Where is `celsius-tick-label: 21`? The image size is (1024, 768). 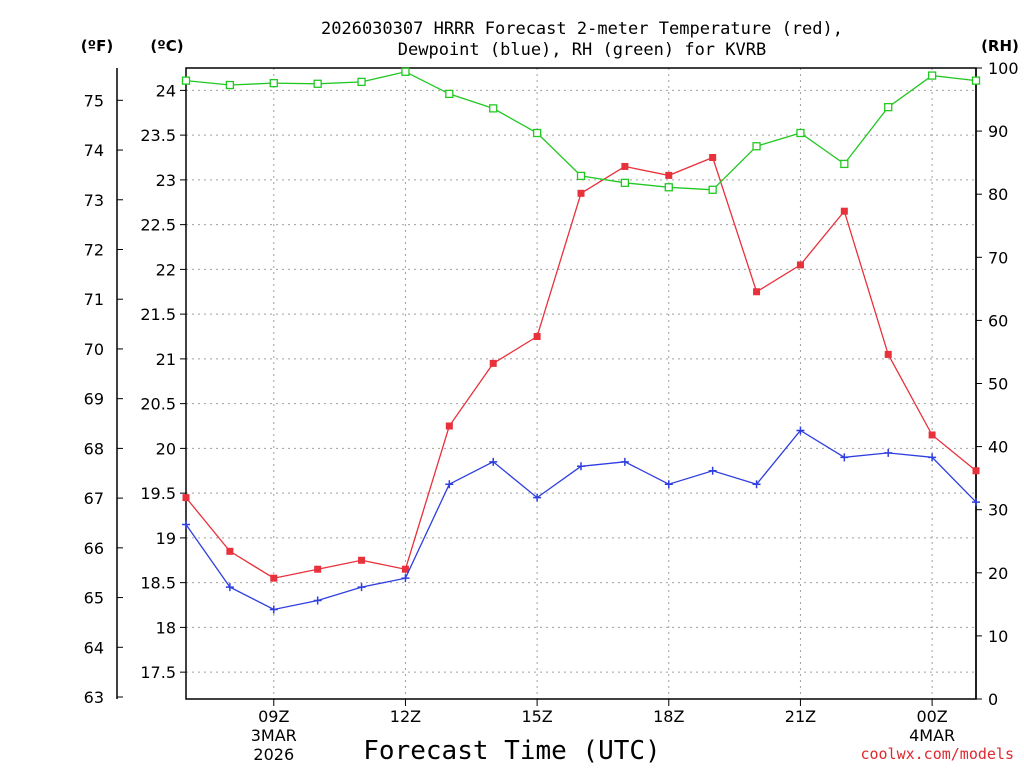 celsius-tick-label: 21 is located at coordinates (166, 359).